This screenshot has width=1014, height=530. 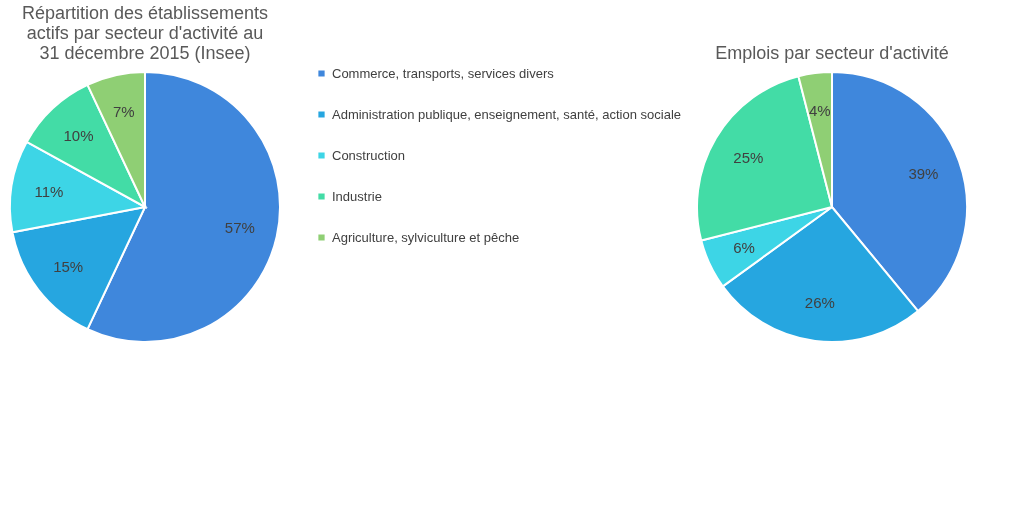 I want to click on data-label: 39%, so click(x=923, y=174).